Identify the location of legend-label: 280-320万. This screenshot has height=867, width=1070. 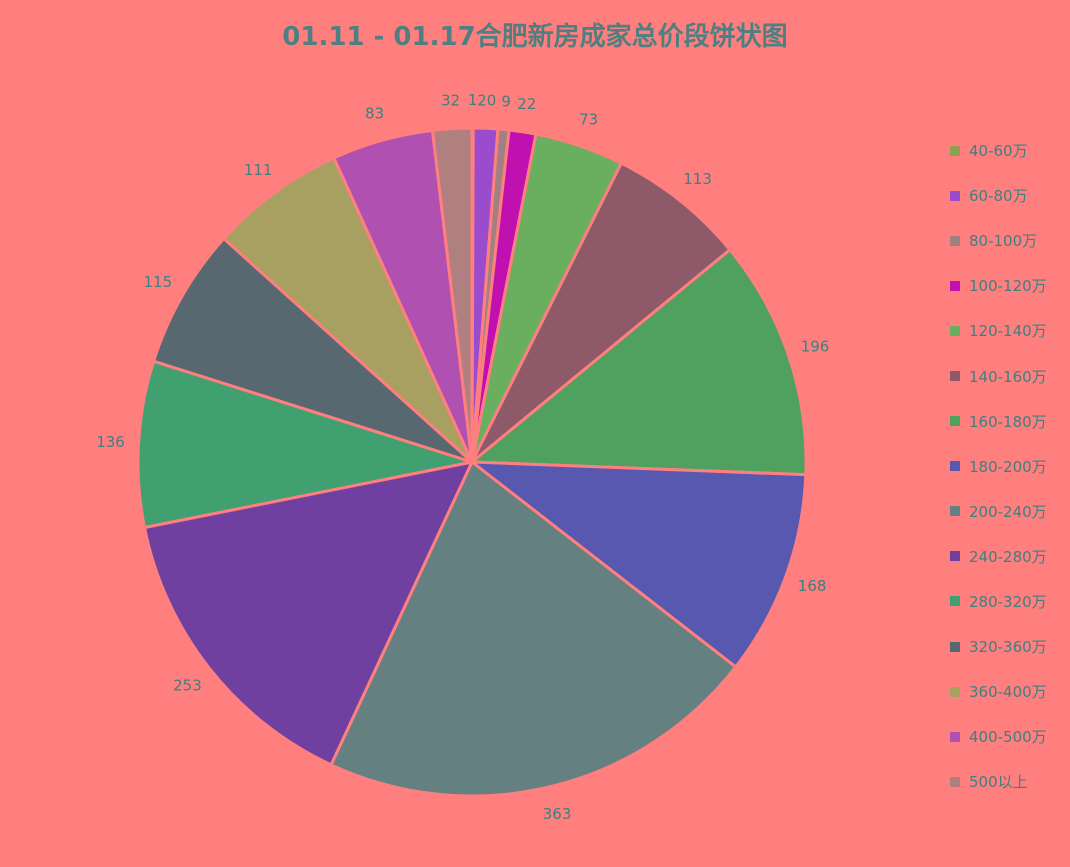
(1008, 601).